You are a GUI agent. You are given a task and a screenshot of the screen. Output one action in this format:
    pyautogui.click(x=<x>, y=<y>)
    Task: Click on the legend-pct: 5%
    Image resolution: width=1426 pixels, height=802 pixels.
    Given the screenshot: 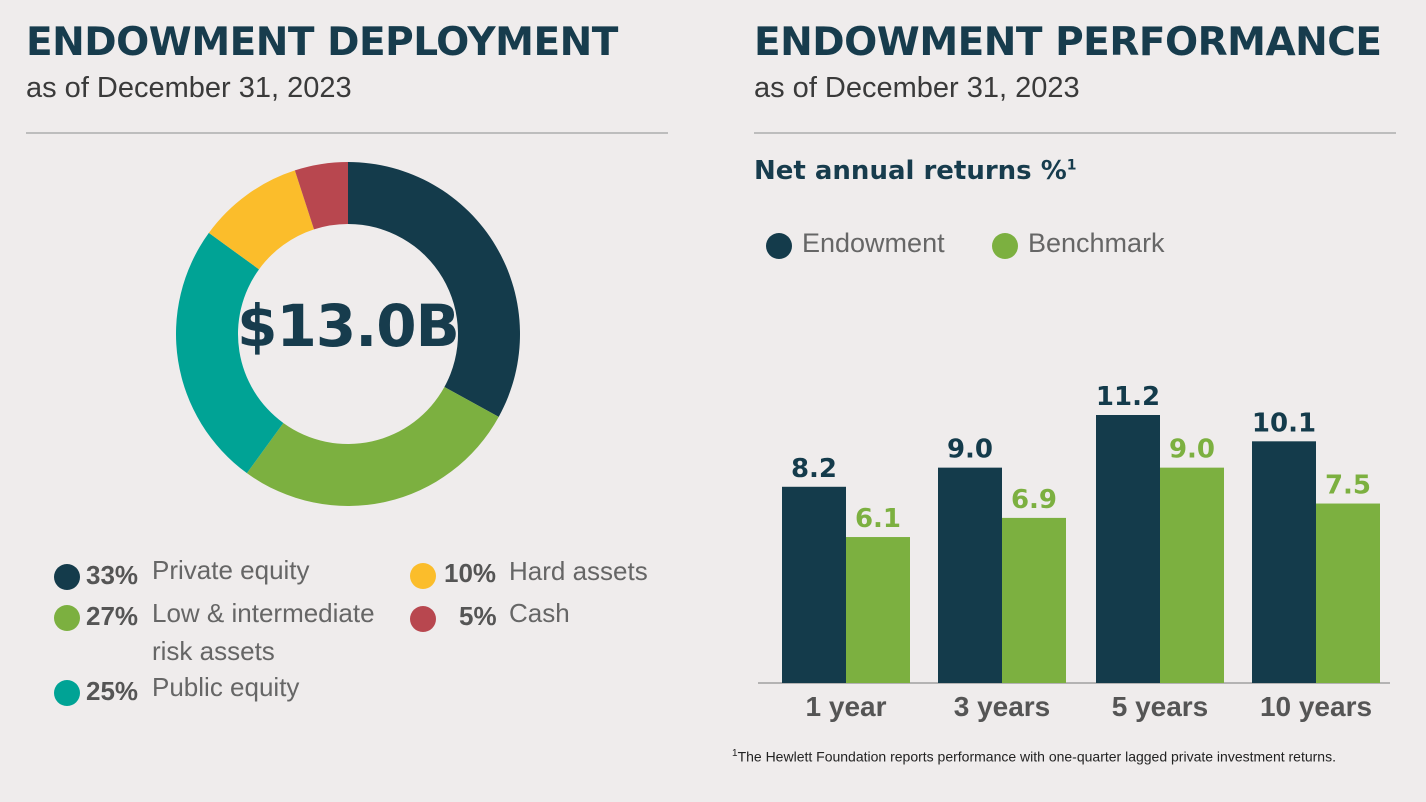 What is the action you would take?
    pyautogui.click(x=478, y=616)
    